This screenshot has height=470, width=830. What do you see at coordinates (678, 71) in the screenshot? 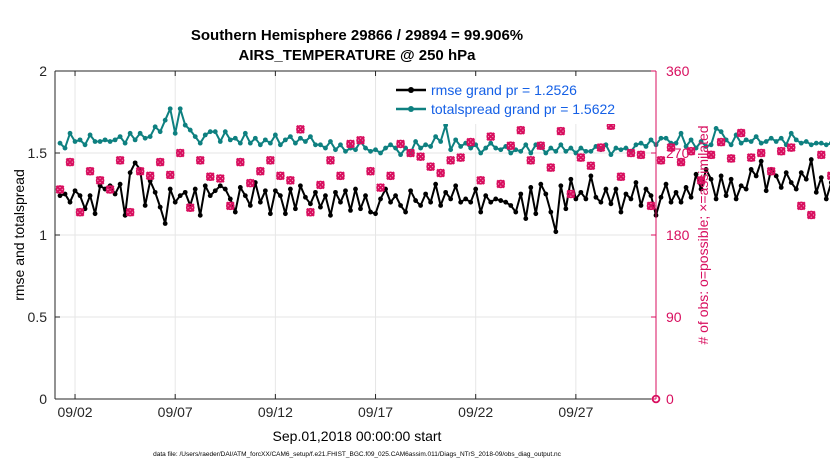
I see `y2-tick-label: 360` at bounding box center [678, 71].